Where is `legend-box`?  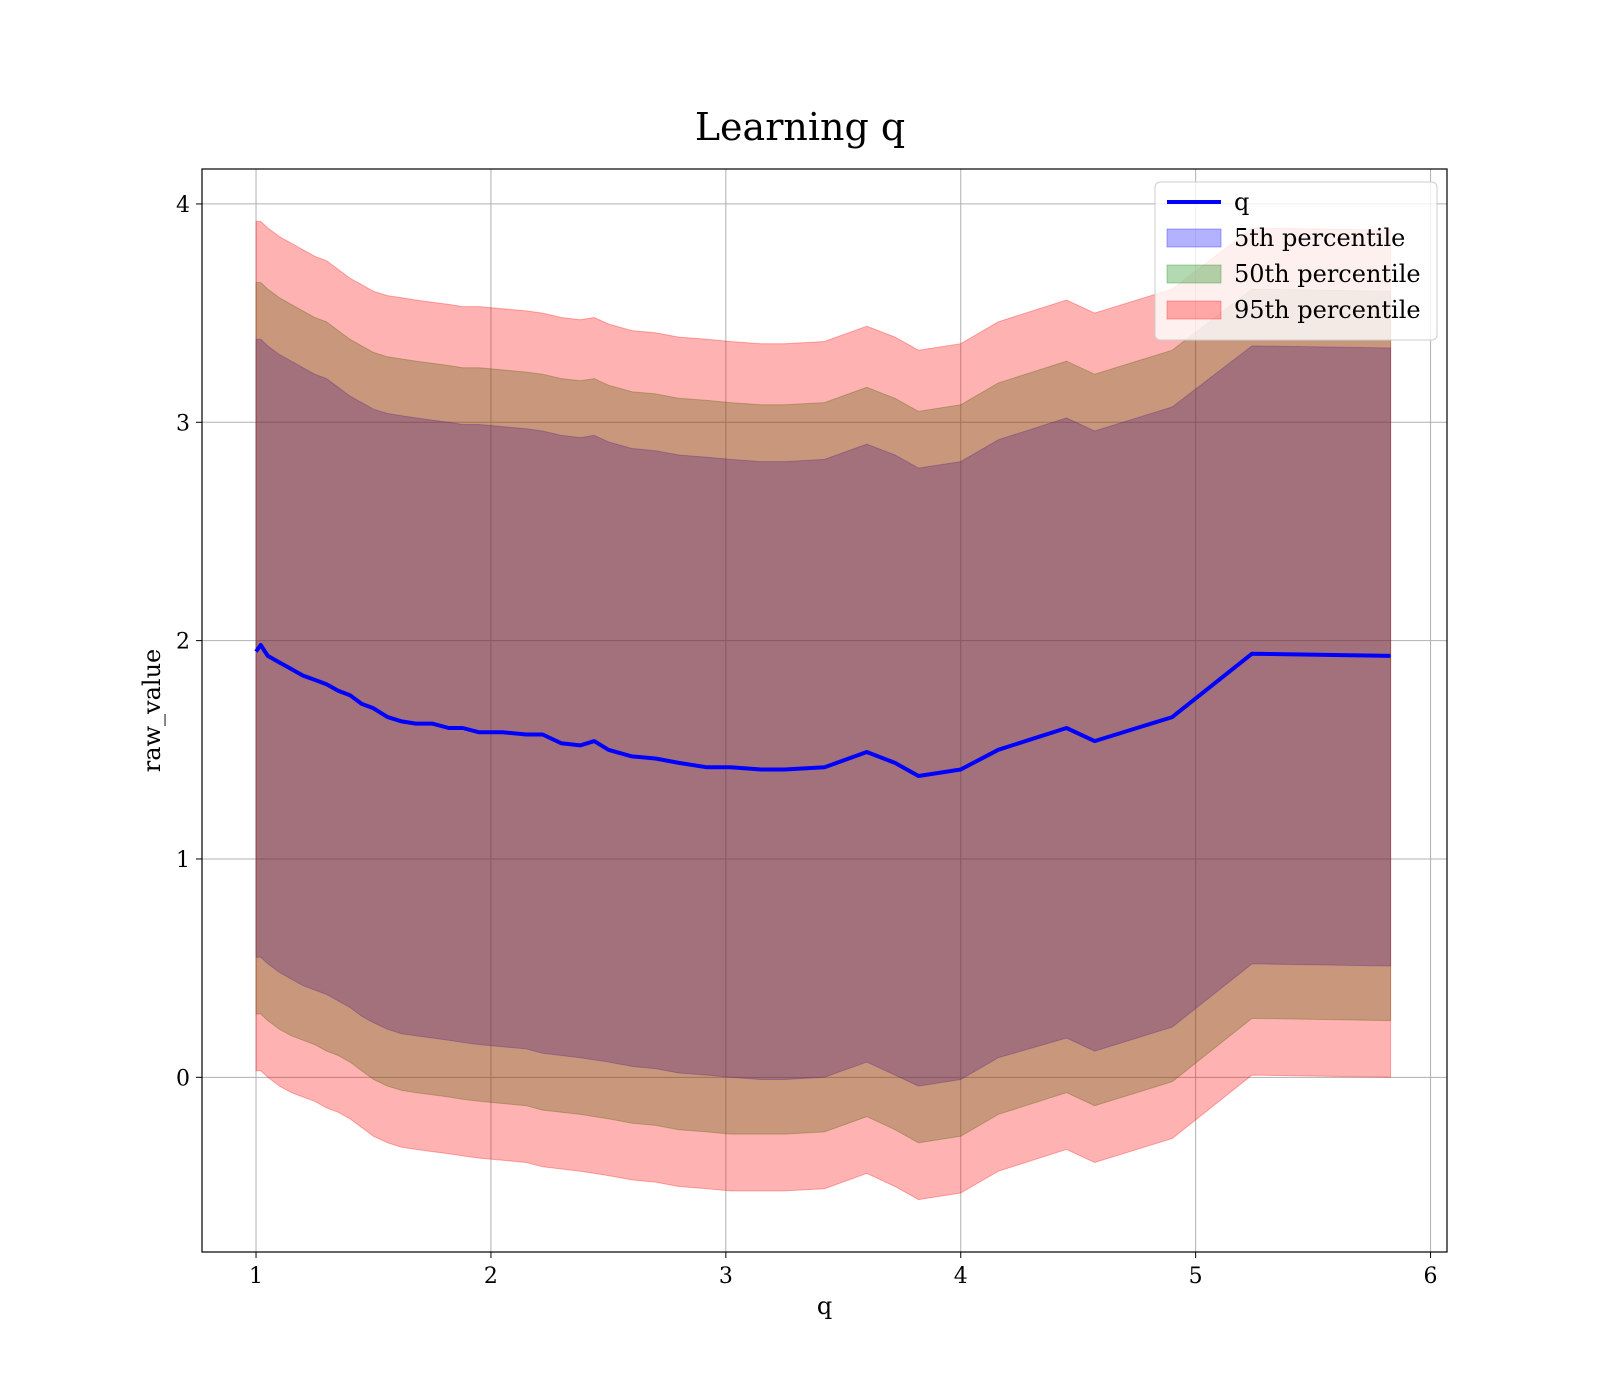 legend-box is located at coordinates (1296, 261).